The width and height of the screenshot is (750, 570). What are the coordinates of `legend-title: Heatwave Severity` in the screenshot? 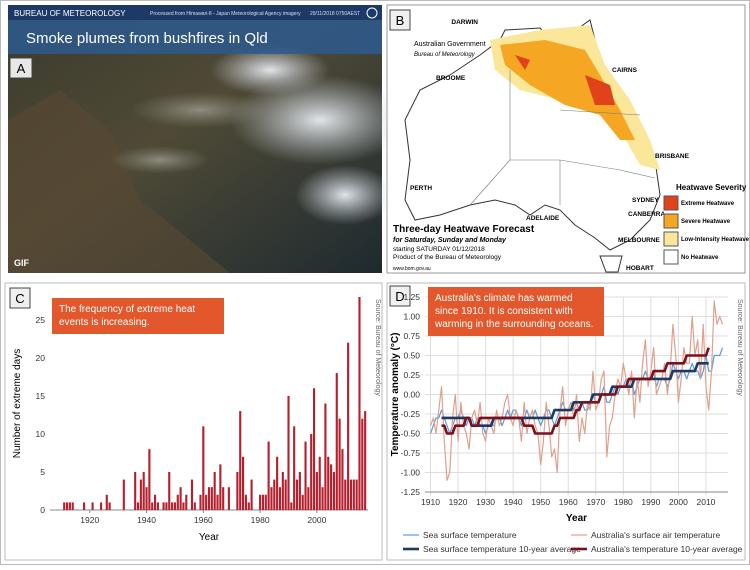 It's located at (711, 187).